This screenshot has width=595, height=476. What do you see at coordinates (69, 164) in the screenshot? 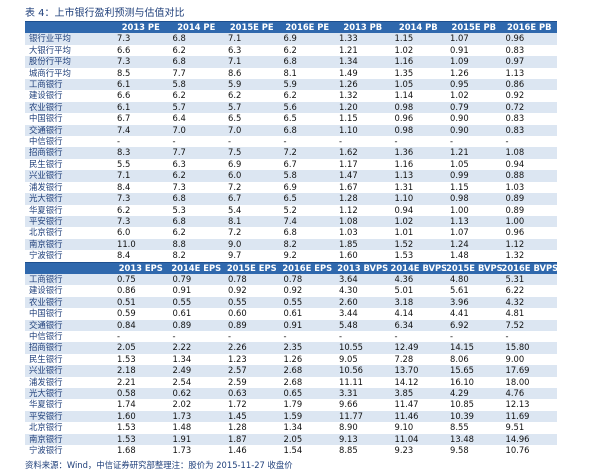
I see `row-label: 民生银行` at bounding box center [69, 164].